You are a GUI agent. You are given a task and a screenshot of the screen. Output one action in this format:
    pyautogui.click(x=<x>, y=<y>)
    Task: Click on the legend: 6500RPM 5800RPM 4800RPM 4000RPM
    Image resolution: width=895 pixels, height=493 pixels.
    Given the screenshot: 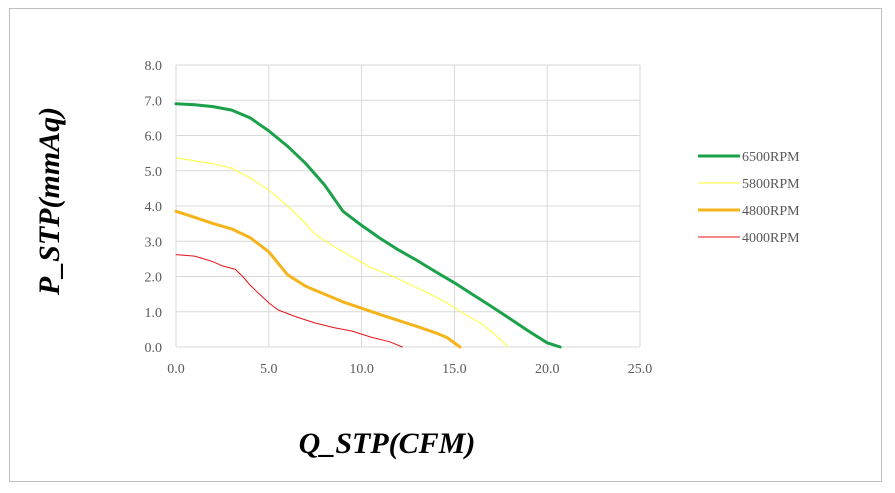 What is the action you would take?
    pyautogui.click(x=749, y=198)
    